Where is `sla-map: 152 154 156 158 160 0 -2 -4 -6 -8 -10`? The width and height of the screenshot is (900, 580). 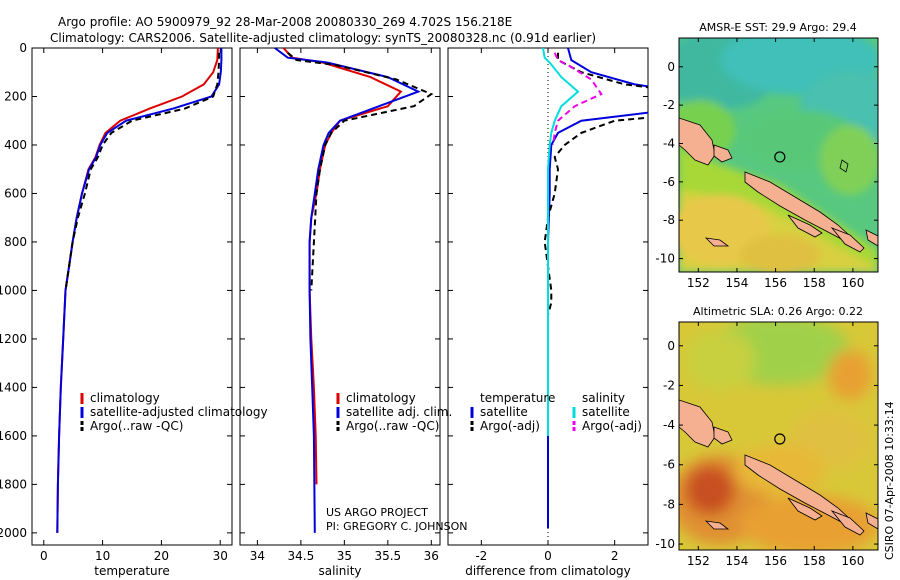 sla-map: 152 154 156 158 160 0 -2 -4 -6 -8 -10 is located at coordinates (767, 444).